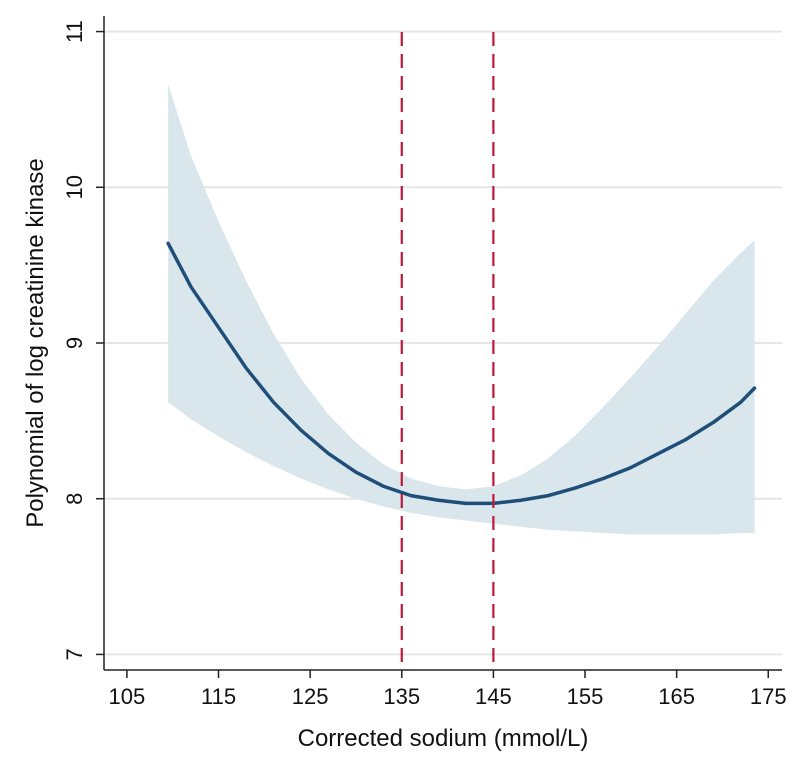  I want to click on x-tick-label-145: 145, so click(493, 696).